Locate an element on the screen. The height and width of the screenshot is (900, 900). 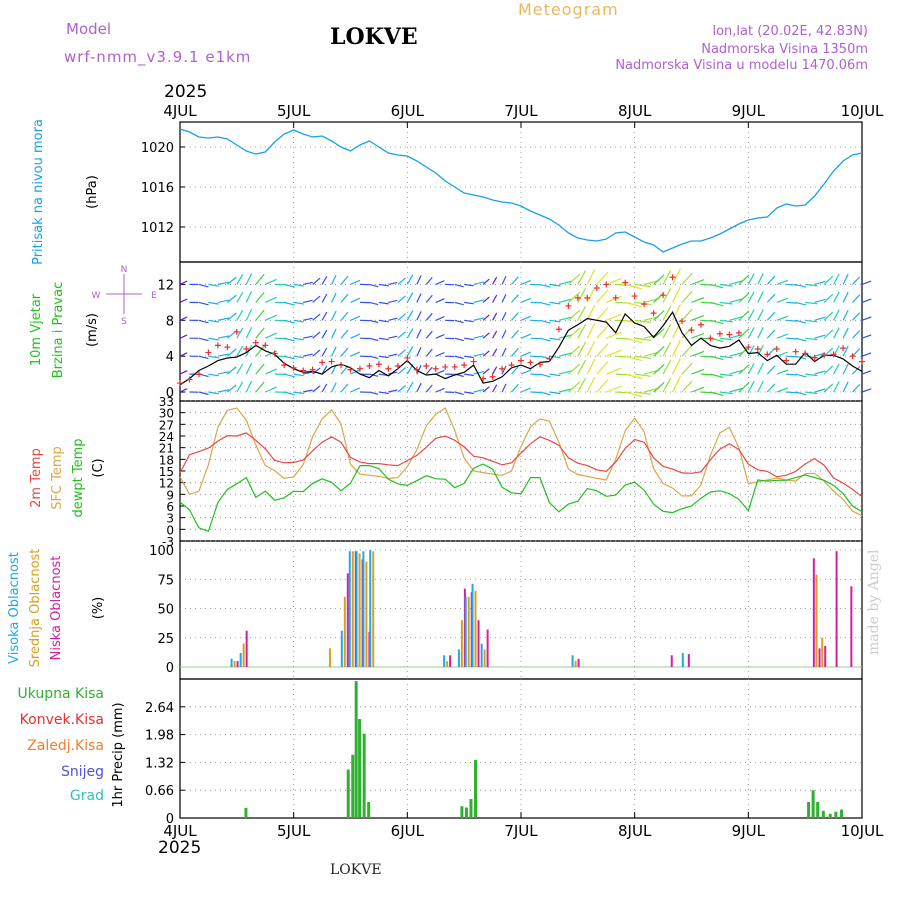
compass-south: S is located at coordinates (124, 322).